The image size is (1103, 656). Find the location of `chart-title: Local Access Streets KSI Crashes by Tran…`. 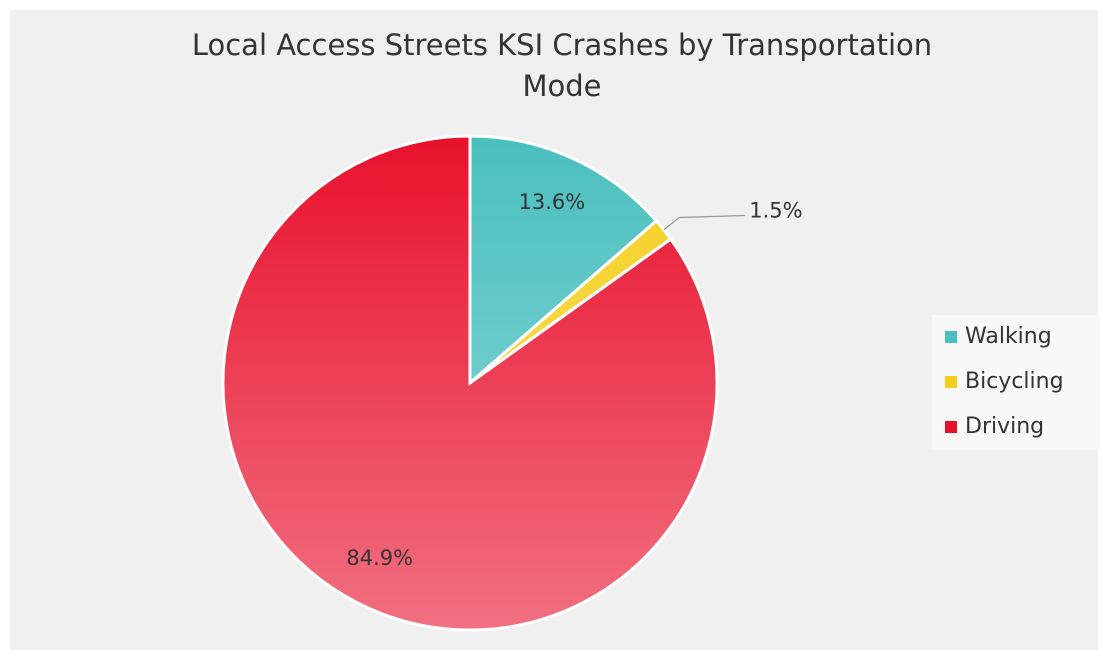

chart-title: Local Access Streets KSI Crashes by Tran… is located at coordinates (562, 45).